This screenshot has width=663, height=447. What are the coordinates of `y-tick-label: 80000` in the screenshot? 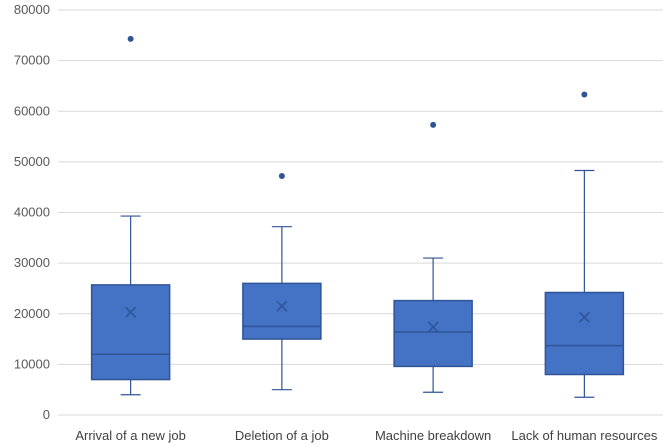 It's located at (32, 9).